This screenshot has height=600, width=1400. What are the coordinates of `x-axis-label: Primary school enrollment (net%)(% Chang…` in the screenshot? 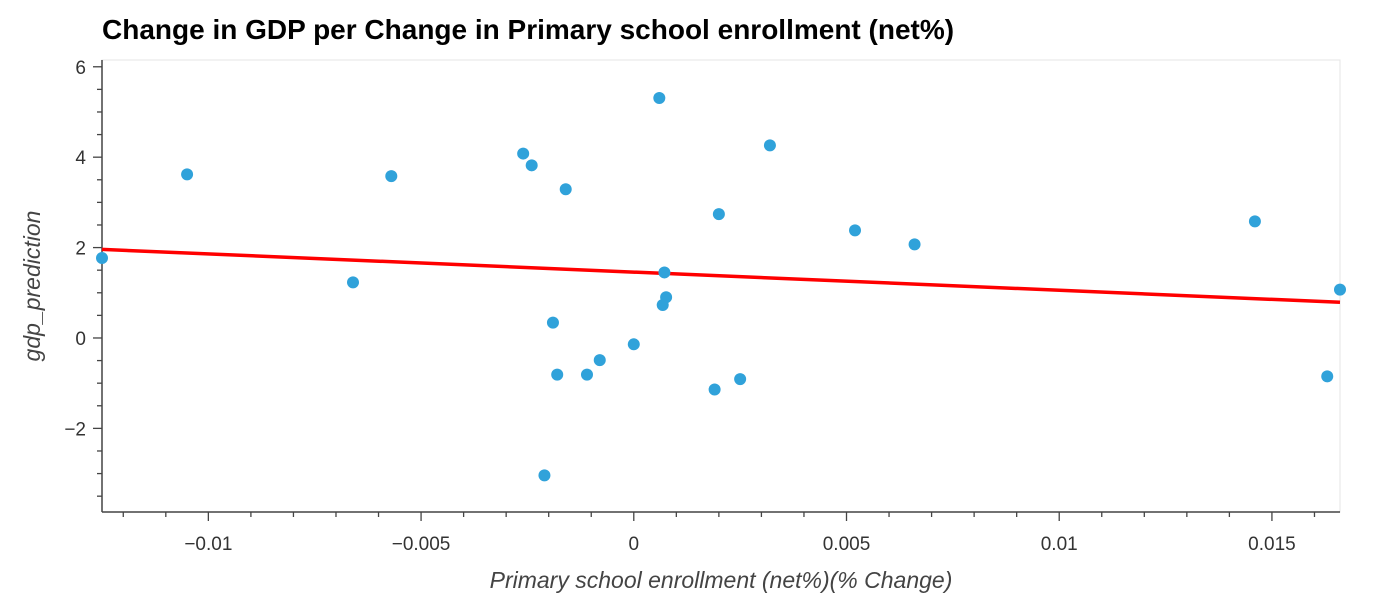 It's located at (721, 580).